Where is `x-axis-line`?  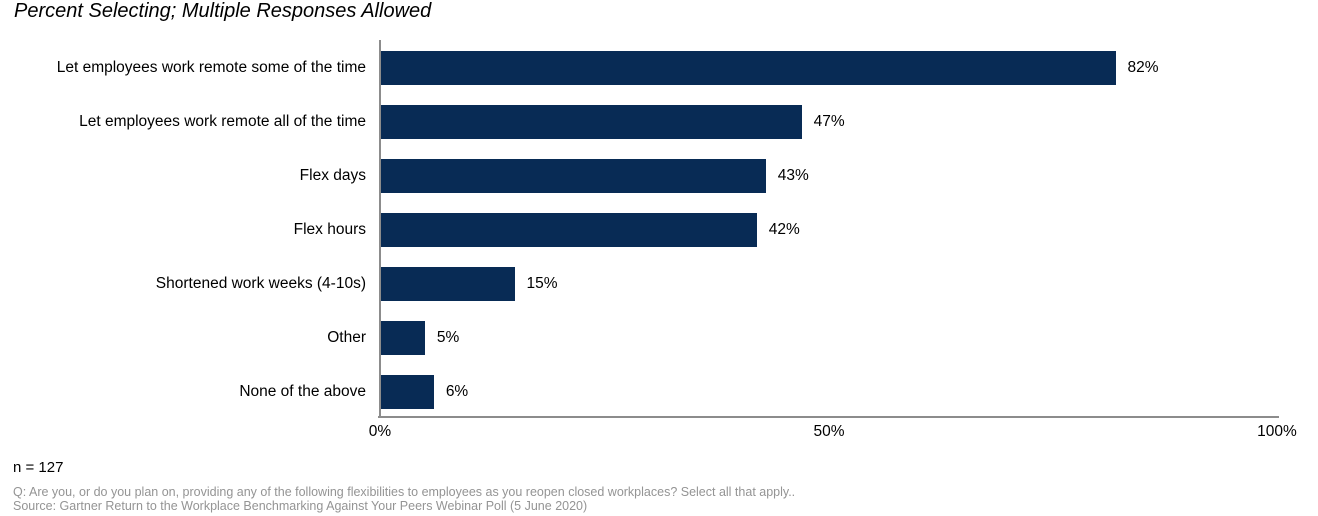
x-axis-line is located at coordinates (828, 417).